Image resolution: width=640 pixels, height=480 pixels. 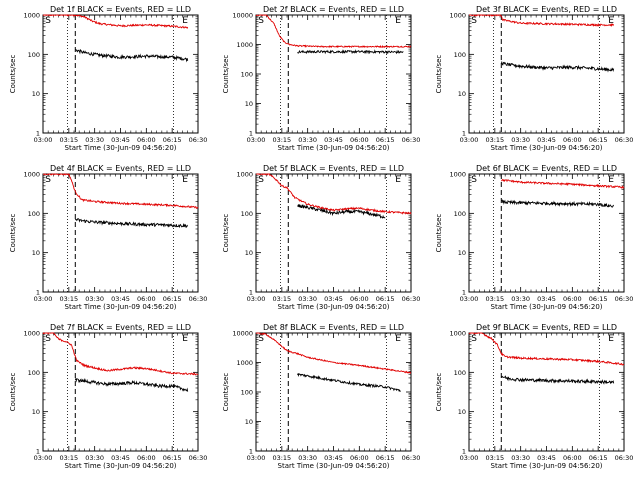 What do you see at coordinates (546, 327) in the screenshot?
I see `chart-title: Det 9f BLACK = Events, RED = LLD` at bounding box center [546, 327].